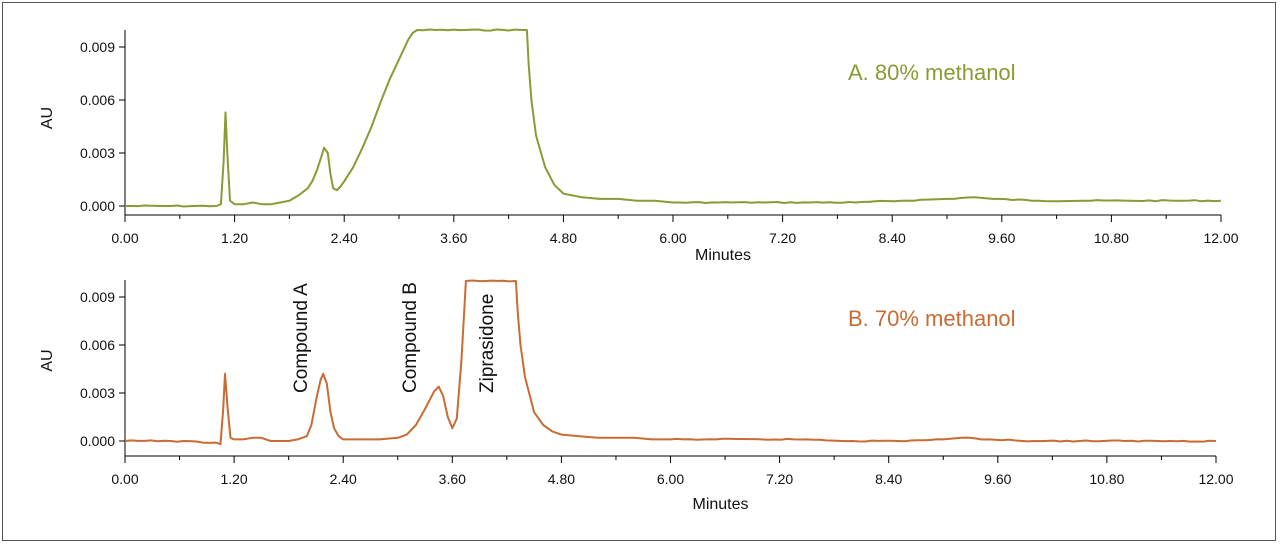 The image size is (1280, 545). What do you see at coordinates (932, 72) in the screenshot?
I see `panel-label: A. 80% methanol` at bounding box center [932, 72].